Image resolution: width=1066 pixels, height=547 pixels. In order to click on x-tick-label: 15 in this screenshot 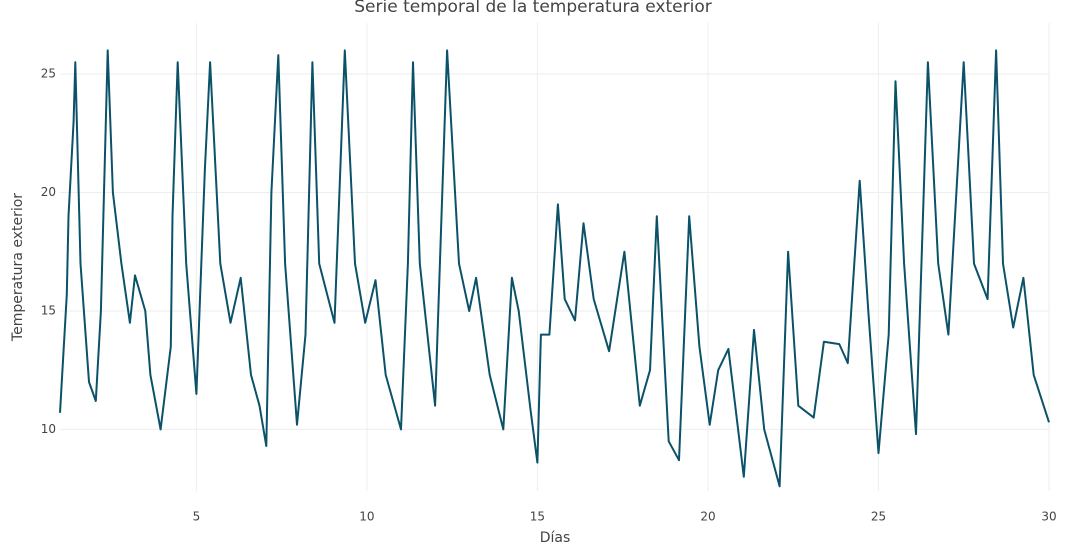, I will do `click(537, 517)`.